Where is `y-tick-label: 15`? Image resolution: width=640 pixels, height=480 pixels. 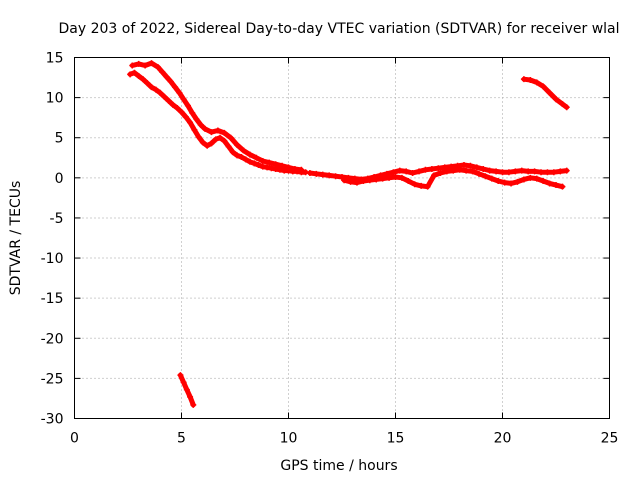 y-tick-label: 15 is located at coordinates (55, 59).